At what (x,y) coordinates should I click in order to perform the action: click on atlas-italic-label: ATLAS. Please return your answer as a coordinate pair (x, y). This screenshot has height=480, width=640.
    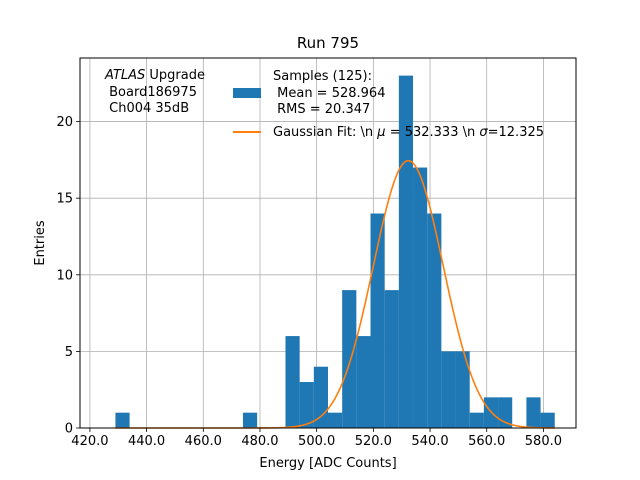
    Looking at the image, I should click on (124, 75).